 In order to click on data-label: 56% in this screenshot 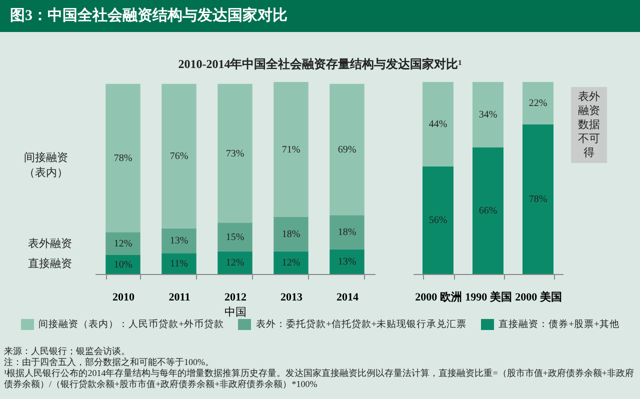, I will do `click(438, 220)`.